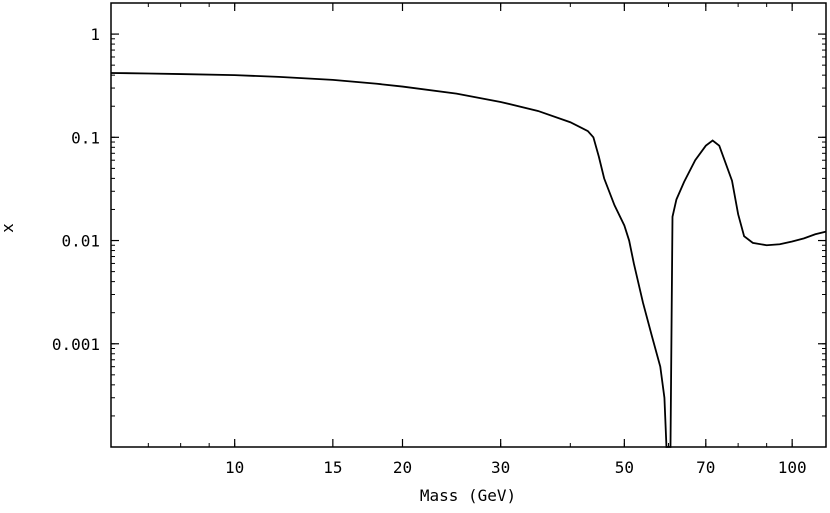 The width and height of the screenshot is (830, 513). What do you see at coordinates (705, 467) in the screenshot?
I see `x-tick-label: 70` at bounding box center [705, 467].